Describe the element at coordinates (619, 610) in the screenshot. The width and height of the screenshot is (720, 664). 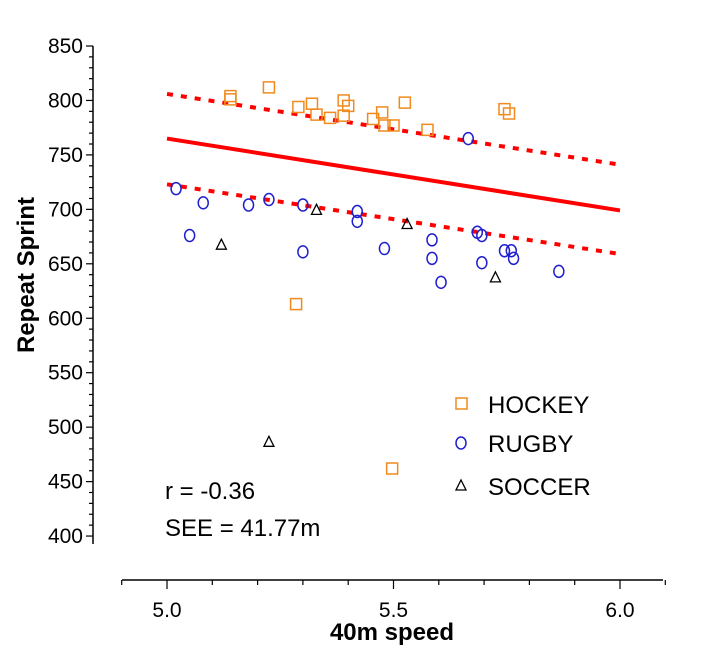
I see `x-tick-label: 6.0` at that location.